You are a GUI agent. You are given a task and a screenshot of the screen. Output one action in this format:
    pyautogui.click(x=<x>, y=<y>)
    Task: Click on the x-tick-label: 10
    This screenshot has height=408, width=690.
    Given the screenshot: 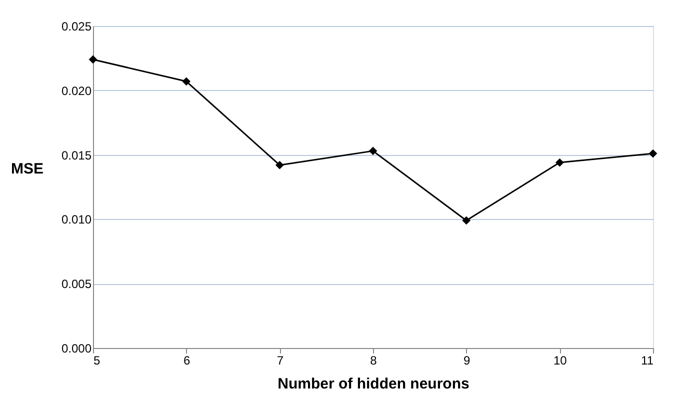 What is the action you would take?
    pyautogui.click(x=560, y=361)
    